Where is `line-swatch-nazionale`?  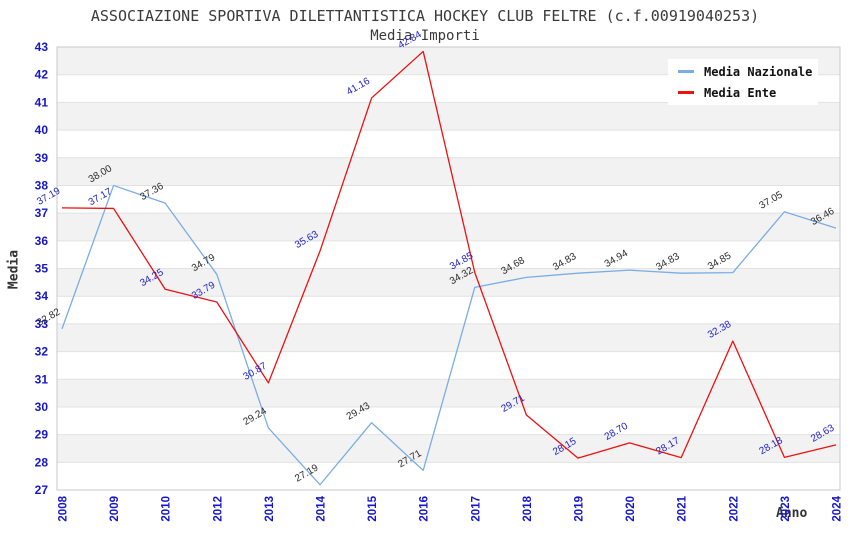
line-swatch-nazionale is located at coordinates (686, 71).